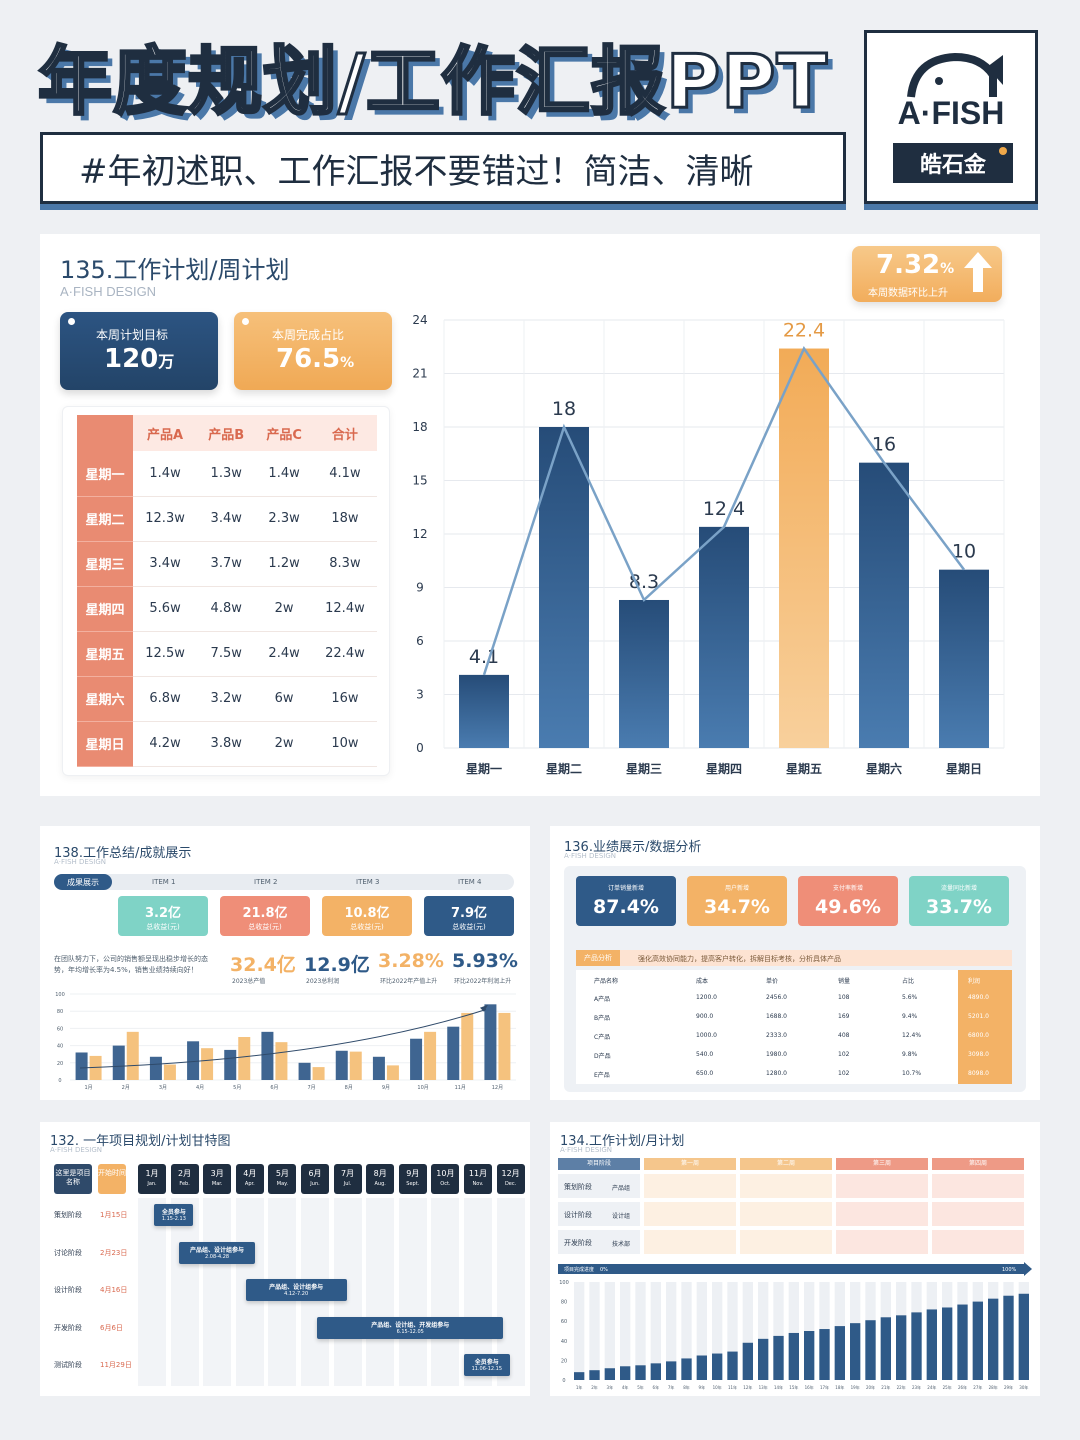 The image size is (1080, 1440). Describe the element at coordinates (884, 445) in the screenshot. I see `data-label: 16` at that location.